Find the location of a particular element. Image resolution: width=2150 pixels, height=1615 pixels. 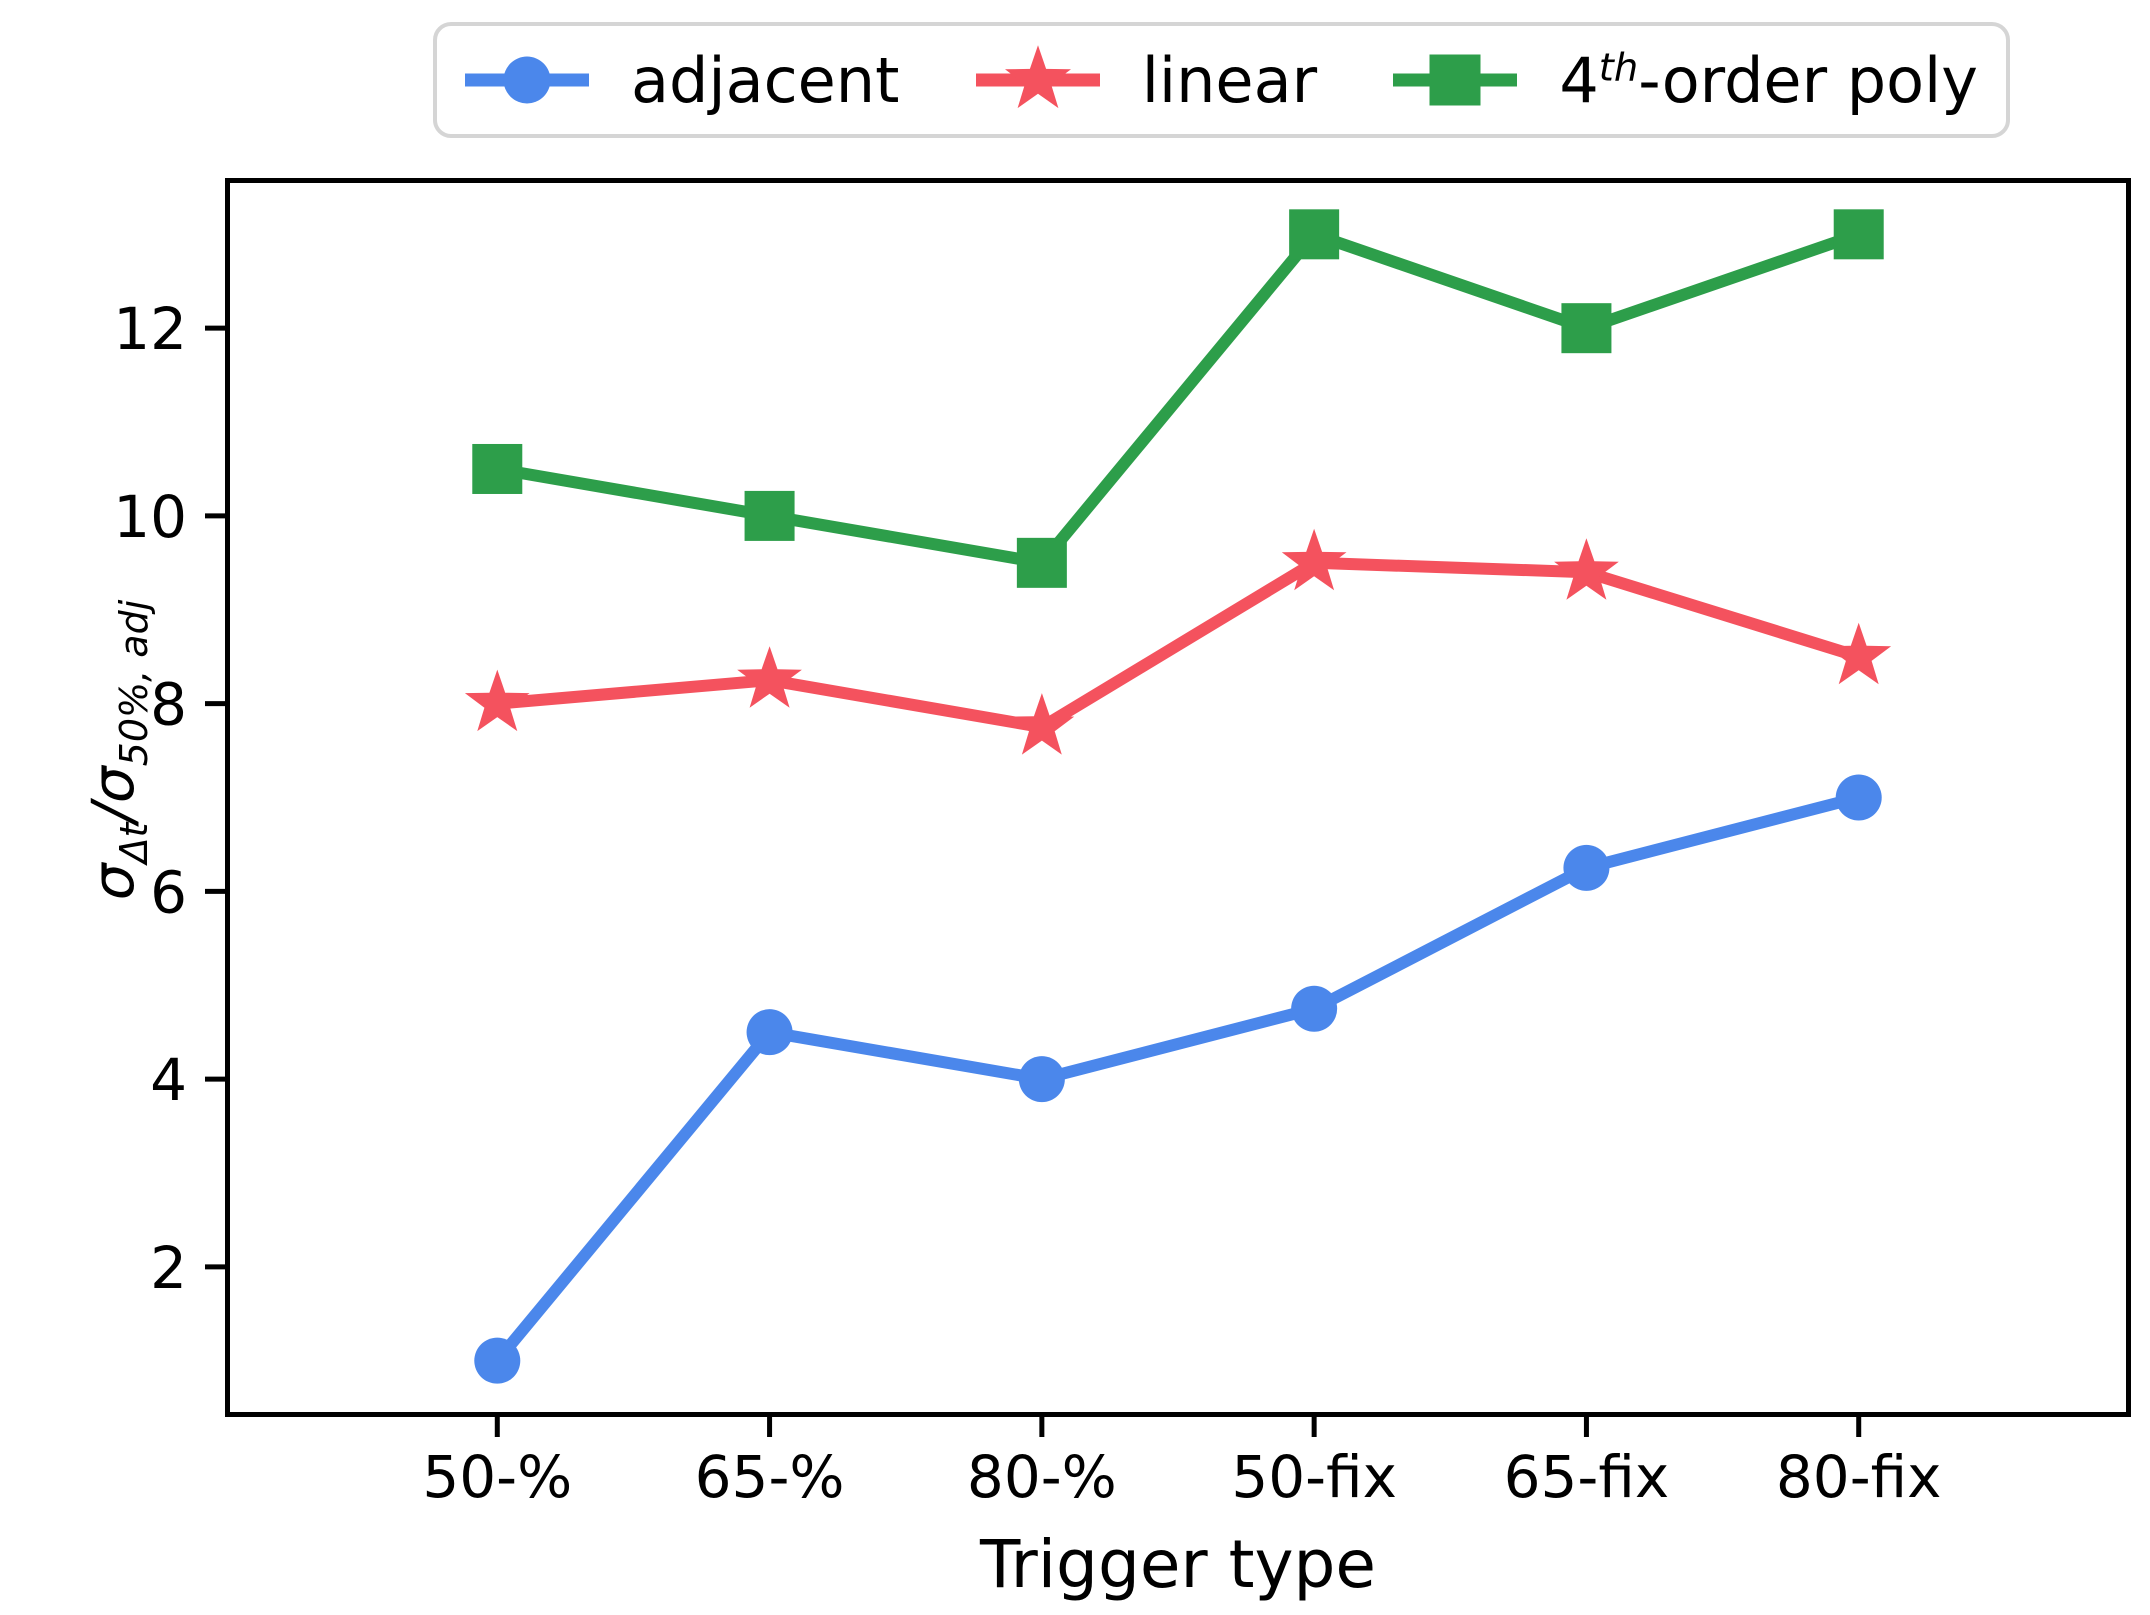

legend-item-4th-order-poly: 4th-order poly is located at coordinates (1685, 80).